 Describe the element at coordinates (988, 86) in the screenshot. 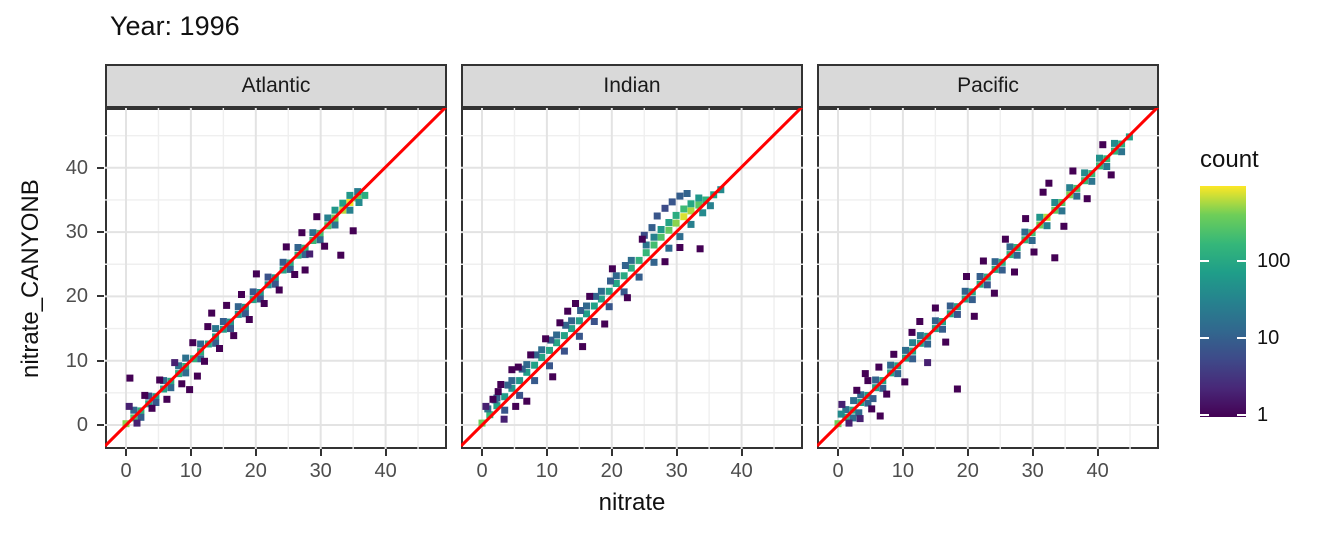

I see `facet-strip-pacific: Pacific` at that location.